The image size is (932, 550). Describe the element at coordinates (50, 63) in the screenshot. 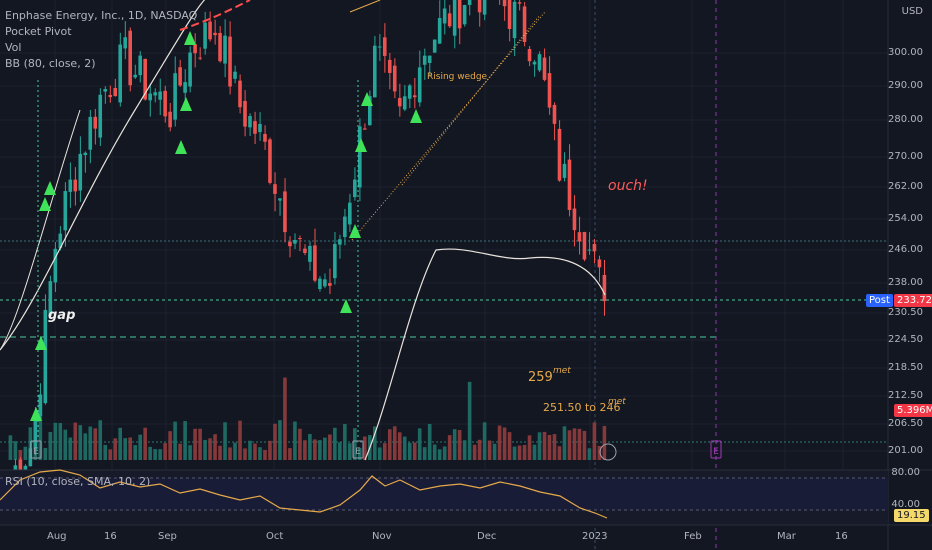

I see `indicator-bb: BB (80, close, 2)` at that location.